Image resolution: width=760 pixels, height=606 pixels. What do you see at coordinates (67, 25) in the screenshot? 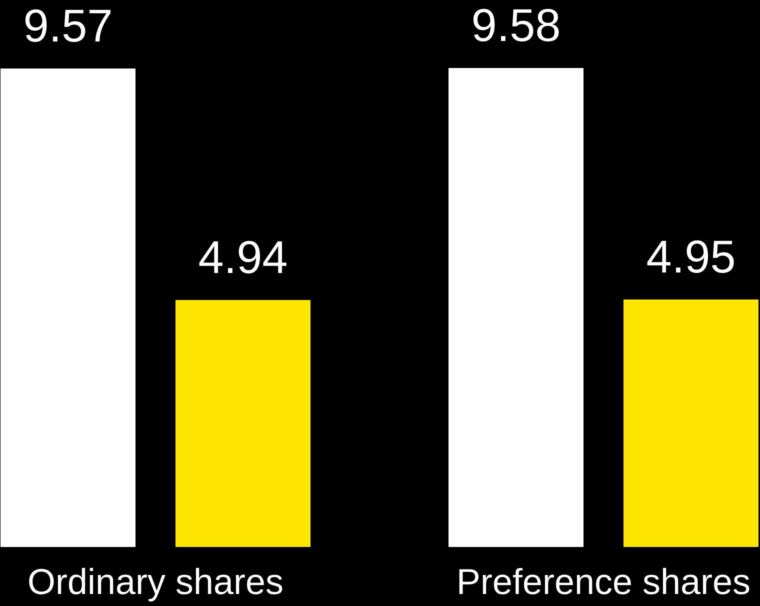
I see `data-label: 9.57` at bounding box center [67, 25].